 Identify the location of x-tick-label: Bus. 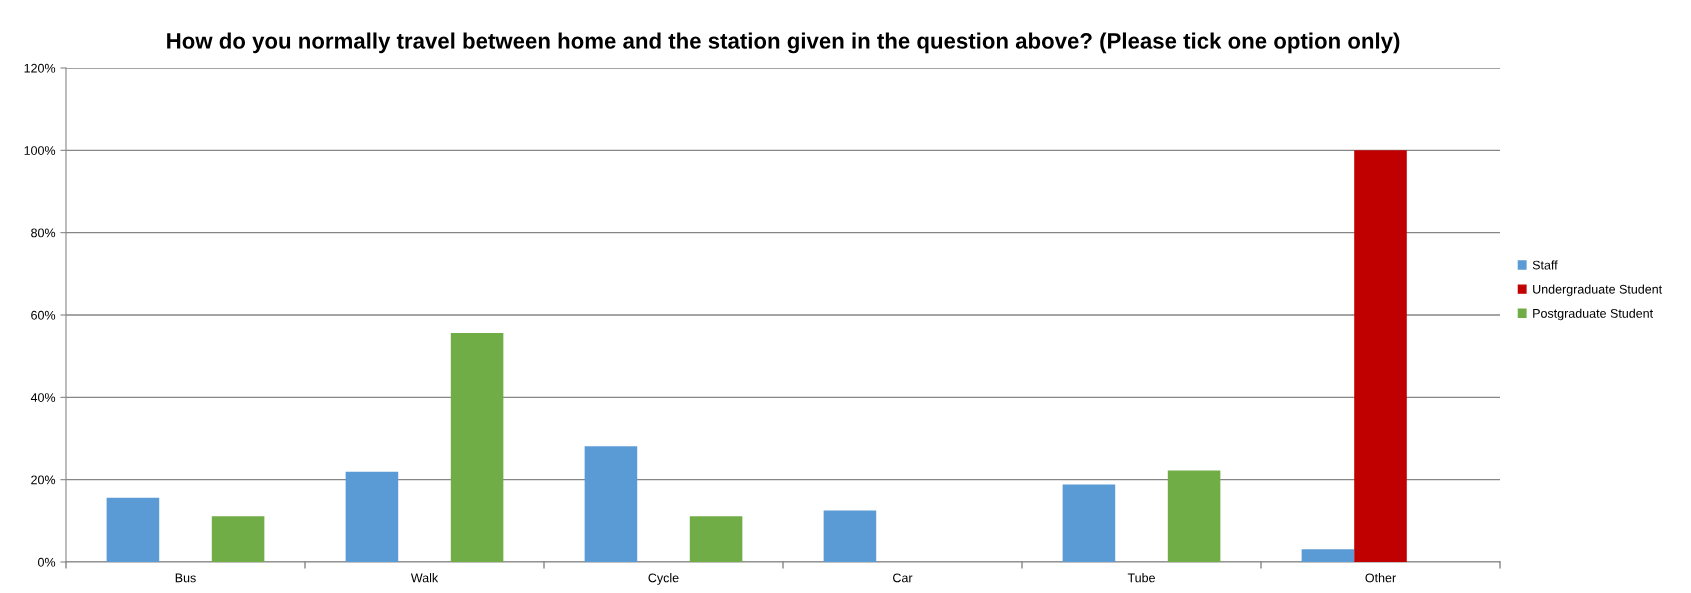
(185, 578).